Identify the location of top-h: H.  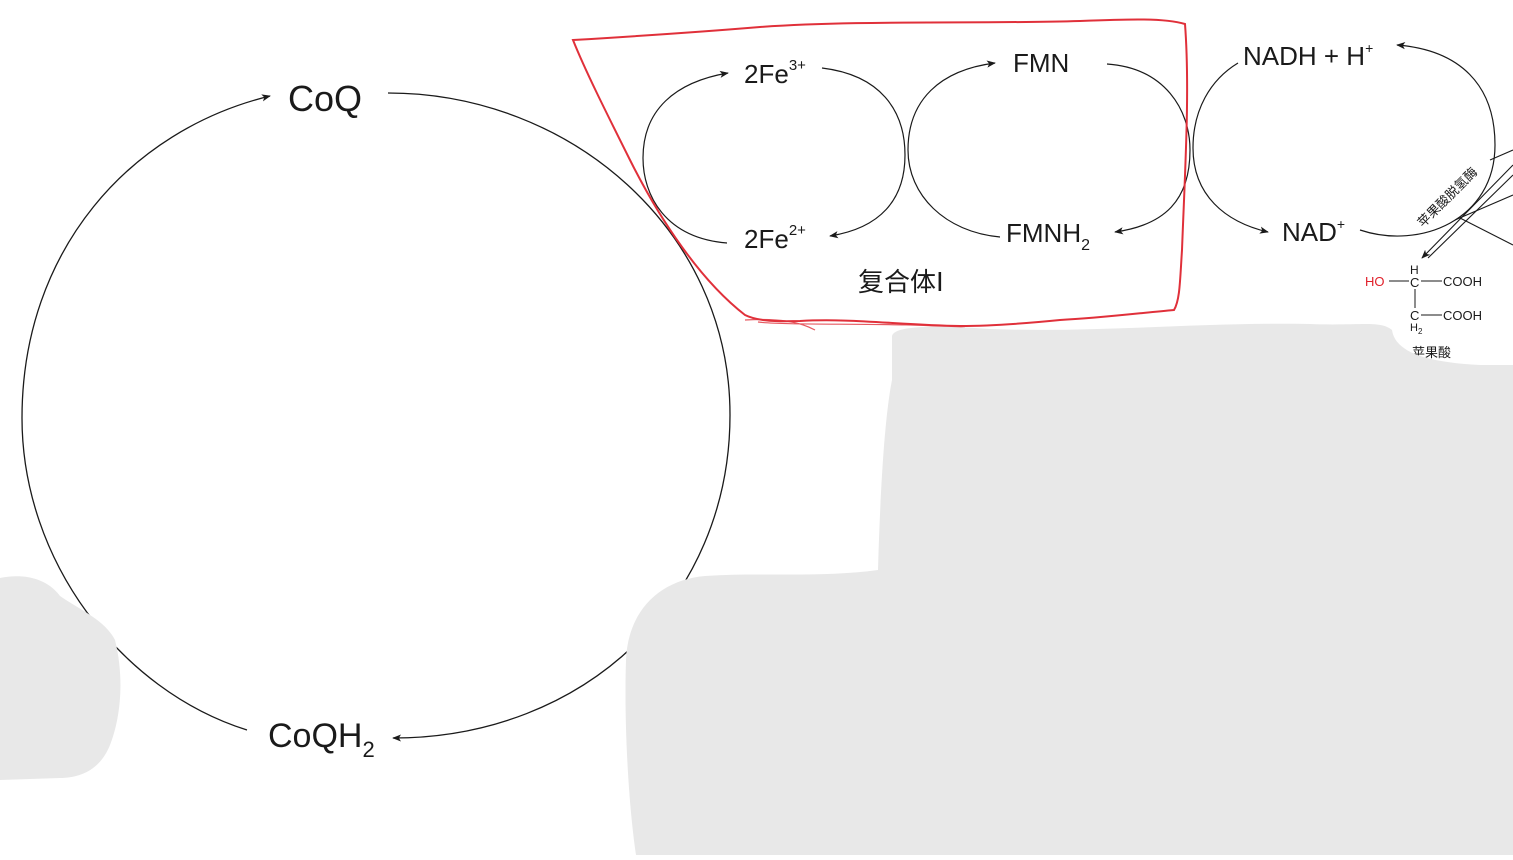
(1414, 270).